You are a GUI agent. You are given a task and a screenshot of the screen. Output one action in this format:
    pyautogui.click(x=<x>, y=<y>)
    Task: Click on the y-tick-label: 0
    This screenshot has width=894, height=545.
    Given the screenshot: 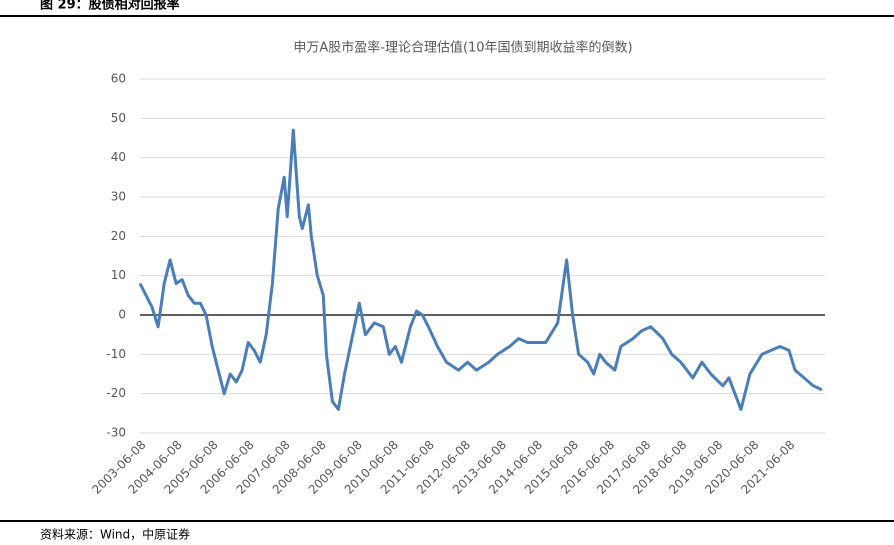 What is the action you would take?
    pyautogui.click(x=122, y=315)
    